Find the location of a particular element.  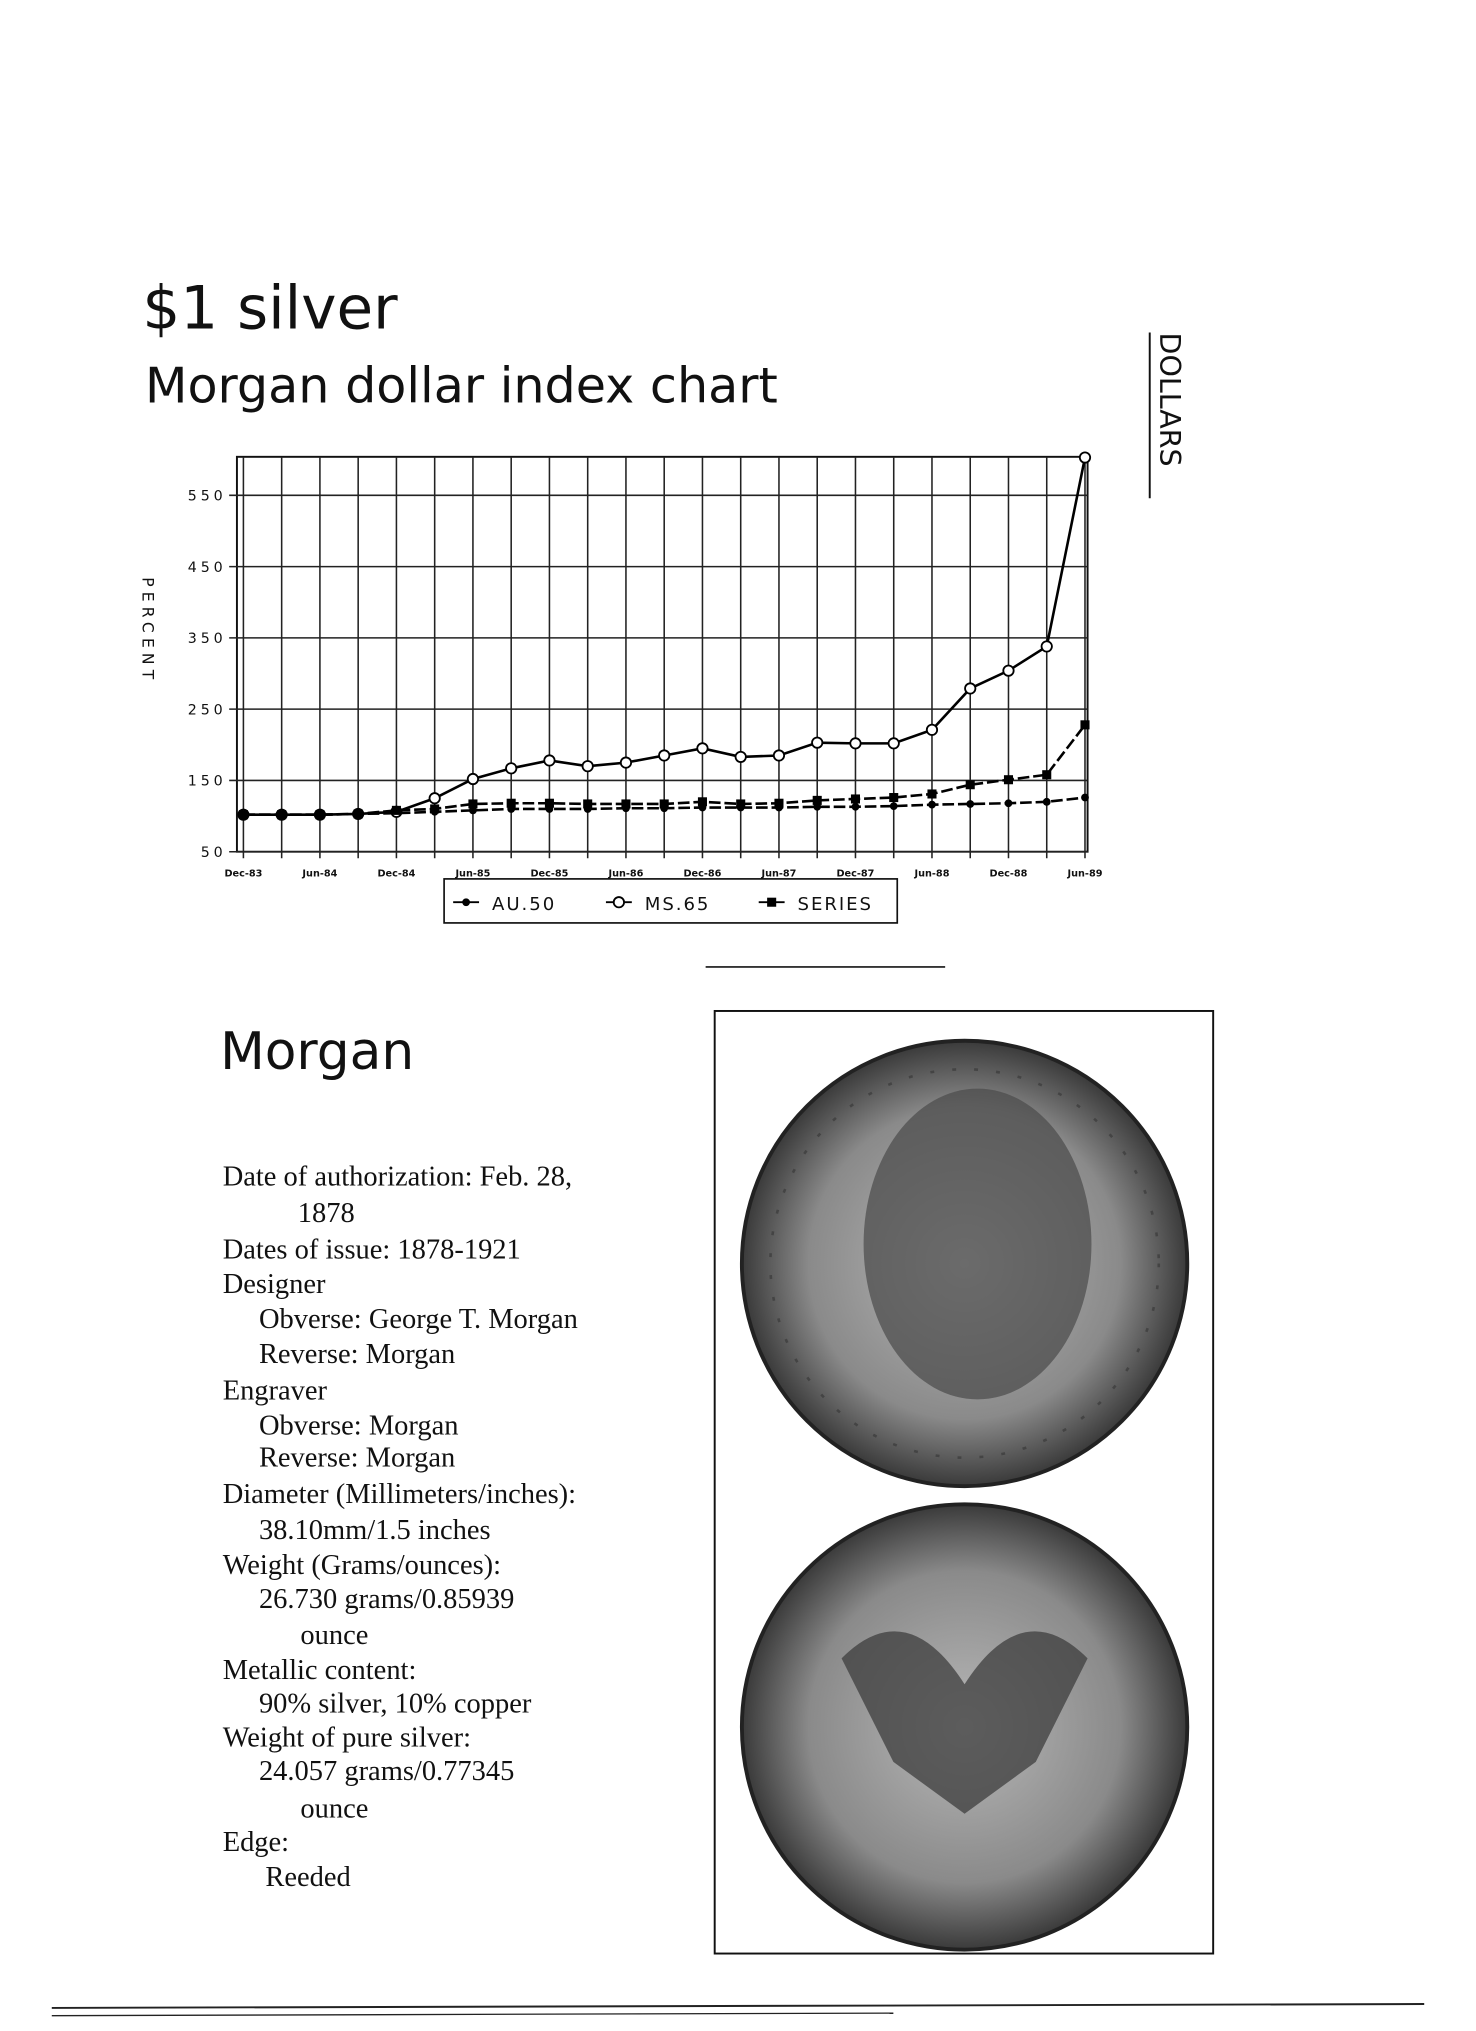

x-tick-label: Dec-87 is located at coordinates (856, 873).